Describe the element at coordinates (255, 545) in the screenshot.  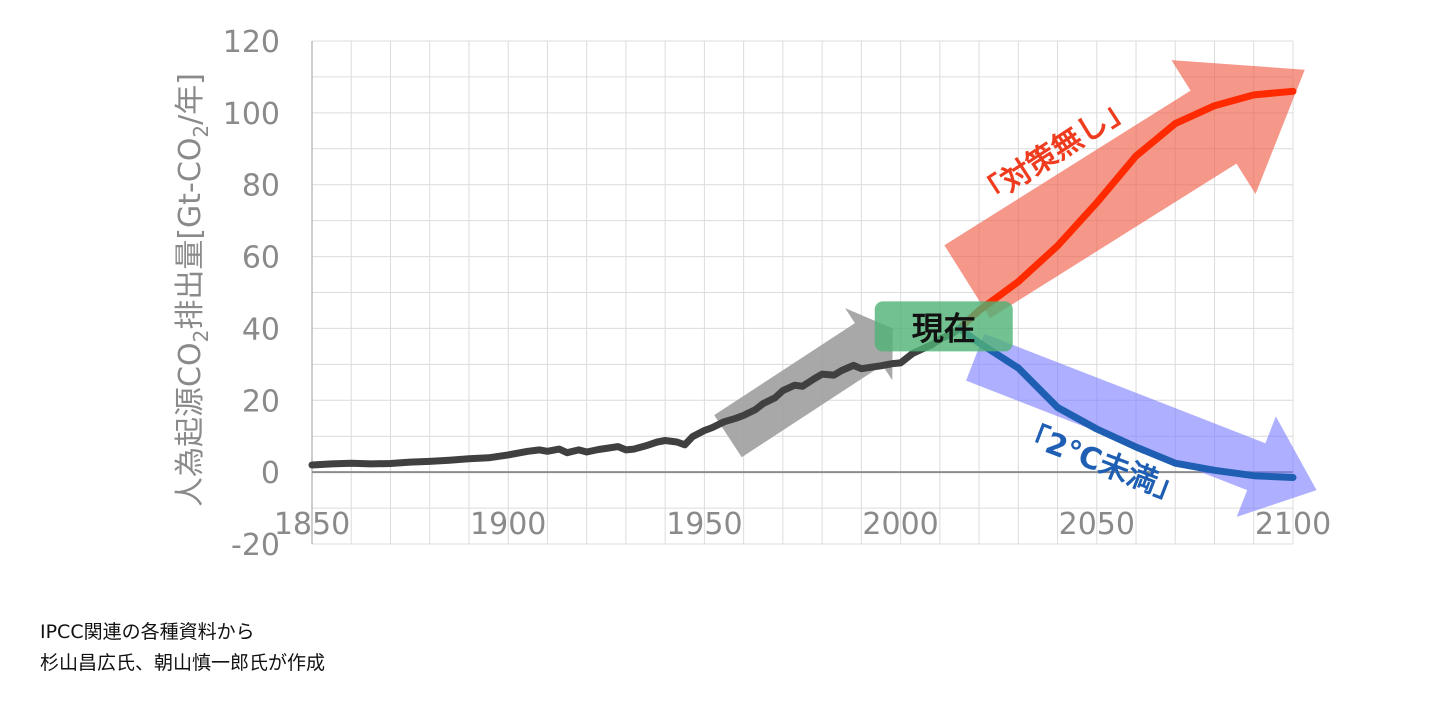
I see `y-tick-label: -20` at that location.